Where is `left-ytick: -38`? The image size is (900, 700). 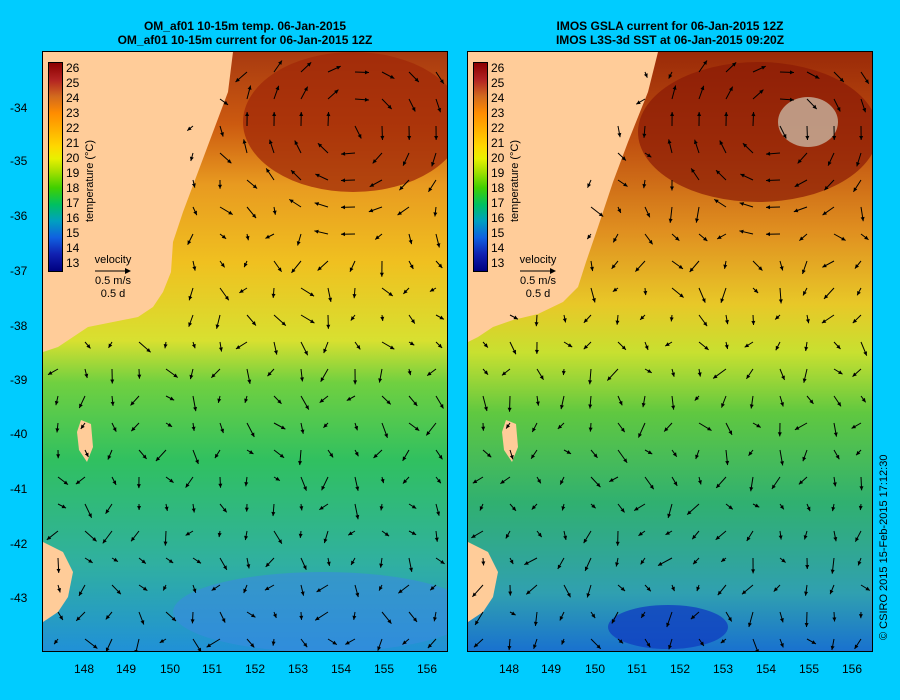
left-ytick: -38 is located at coordinates (19, 326).